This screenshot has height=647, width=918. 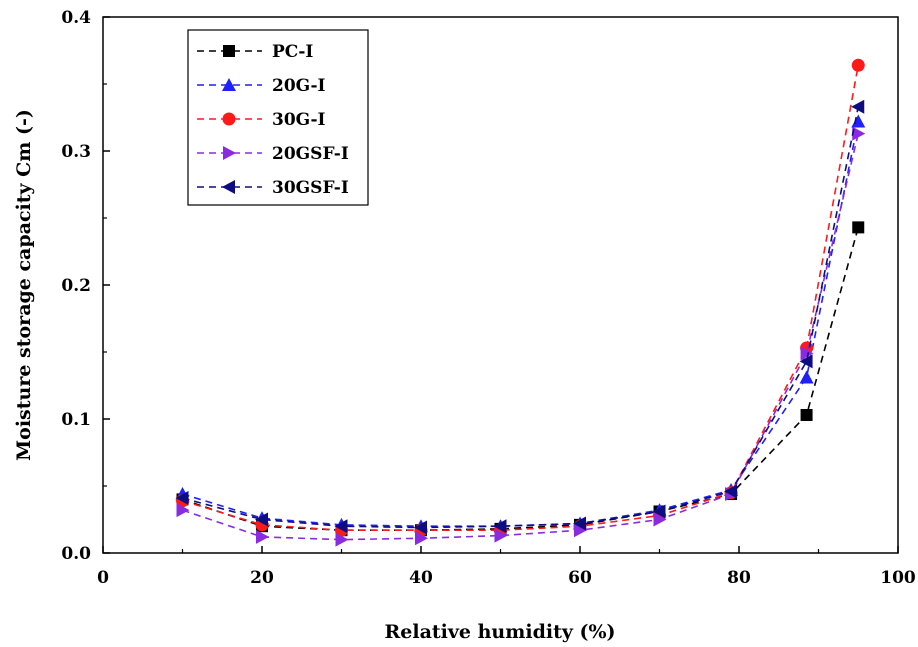 I want to click on y-axis-title: Moisture storage capacity Cm (-), so click(x=24, y=285).